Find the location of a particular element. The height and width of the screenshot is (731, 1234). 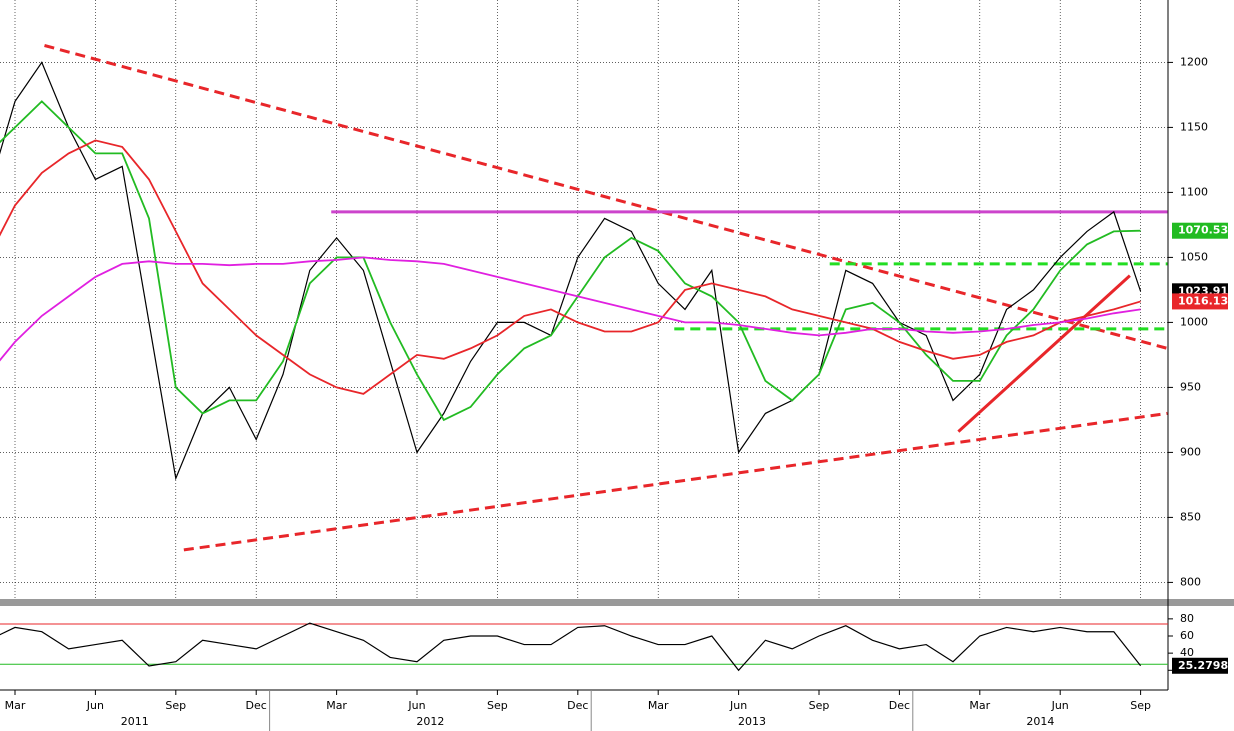

y-tick-label: 60 is located at coordinates (1187, 635).